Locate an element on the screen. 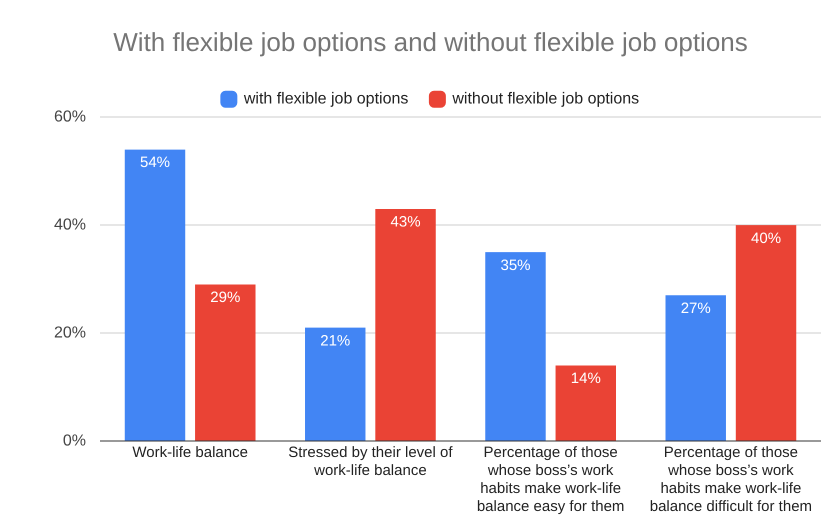  x-tick-label: Work-life balance is located at coordinates (190, 453).